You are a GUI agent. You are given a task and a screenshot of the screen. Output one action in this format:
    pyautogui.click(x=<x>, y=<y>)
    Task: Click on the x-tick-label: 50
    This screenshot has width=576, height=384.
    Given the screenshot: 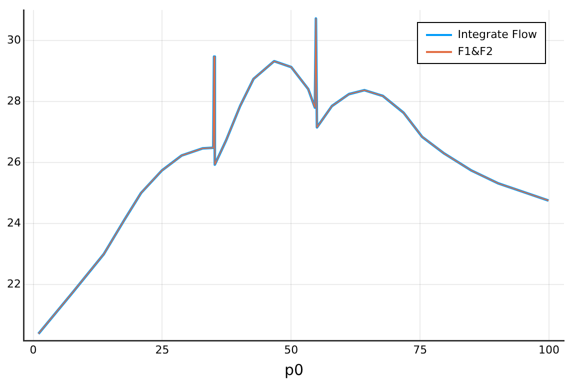 What is the action you would take?
    pyautogui.click(x=291, y=349)
    